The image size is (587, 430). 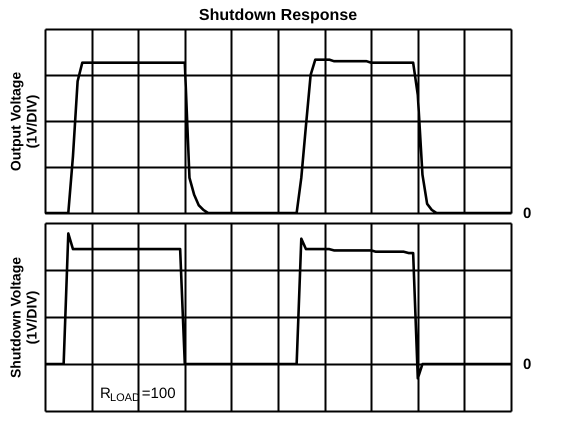 What do you see at coordinates (278, 15) in the screenshot?
I see `chart-title: Shutdown Response` at bounding box center [278, 15].